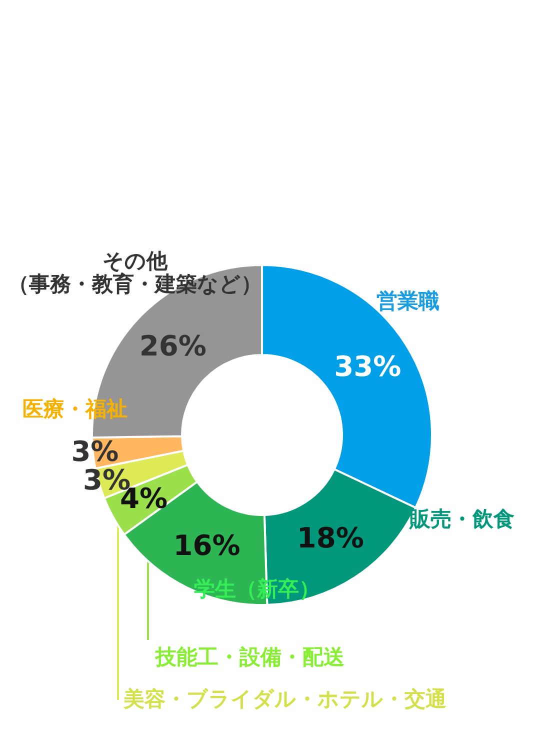  What do you see at coordinates (368, 367) in the screenshot?
I see `data-label: 33%` at bounding box center [368, 367].